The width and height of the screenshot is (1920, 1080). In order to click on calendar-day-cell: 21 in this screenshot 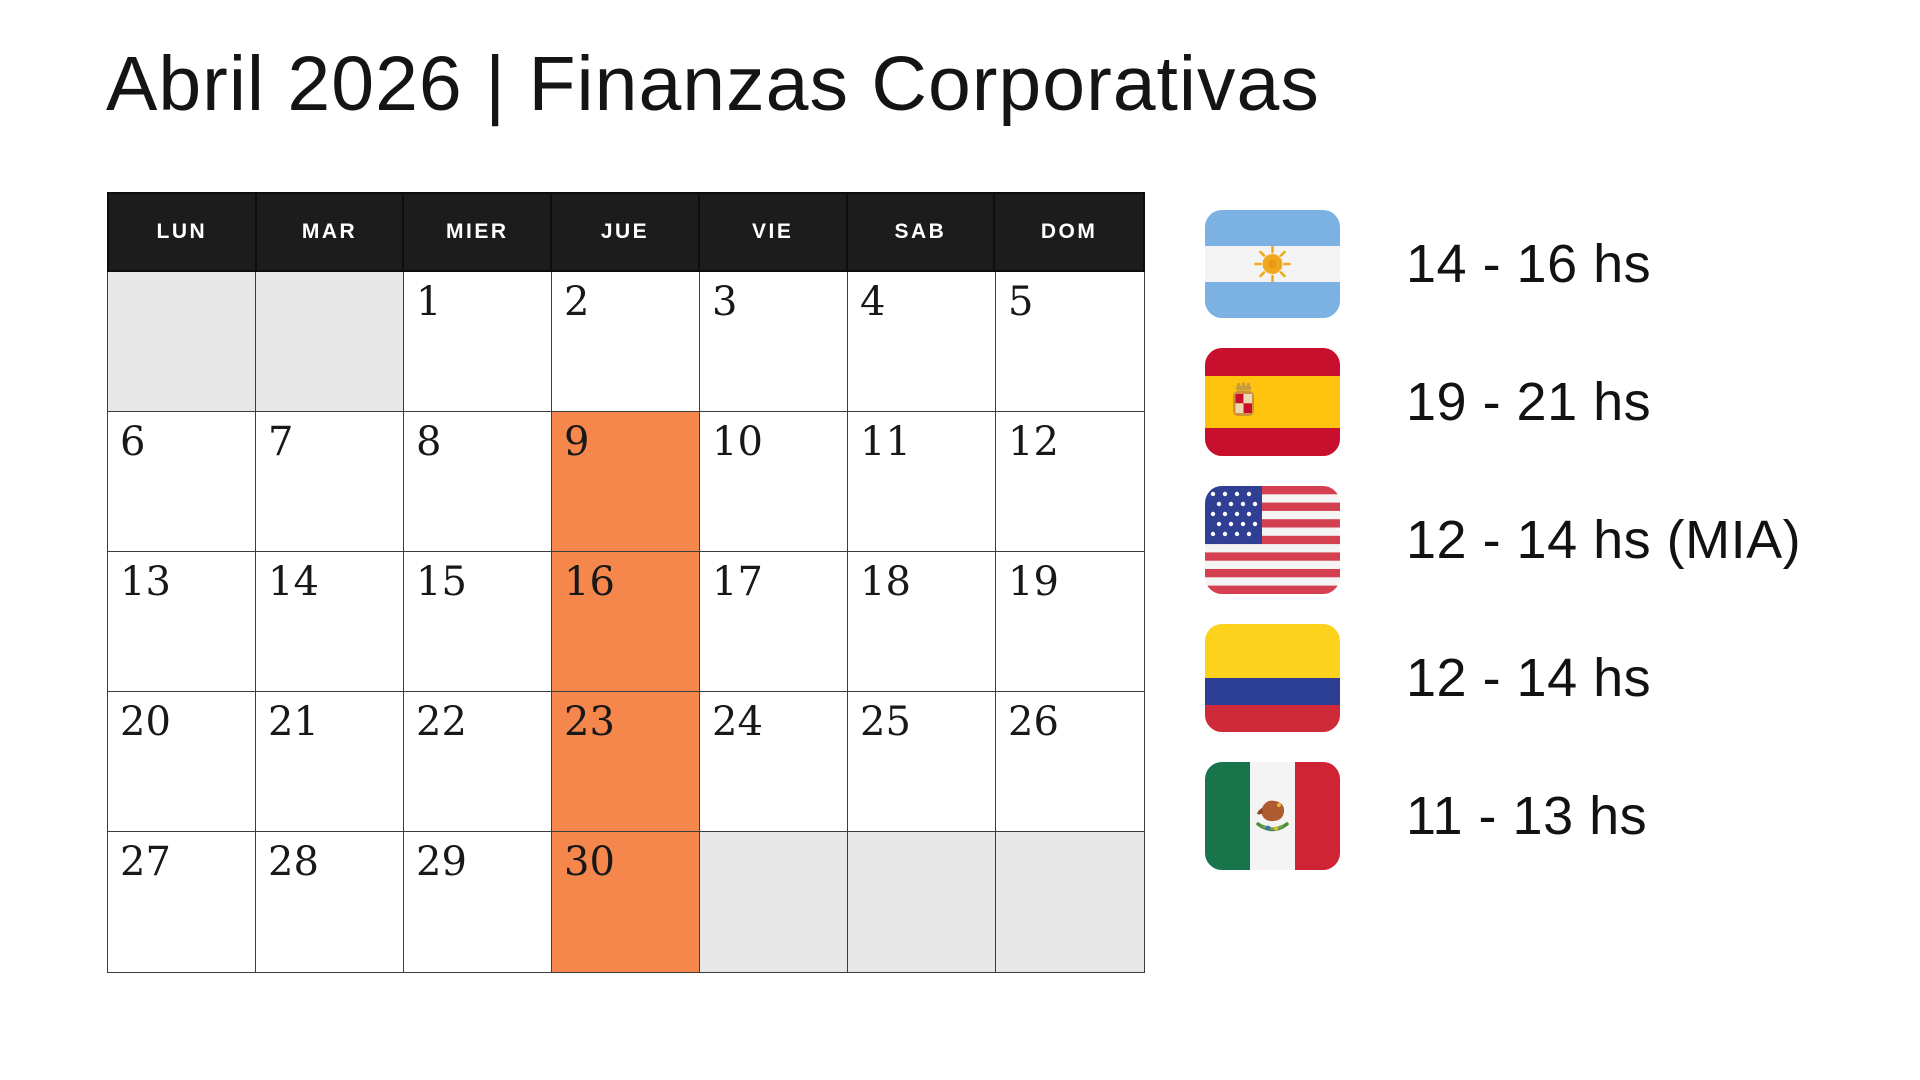, I will do `click(330, 762)`.